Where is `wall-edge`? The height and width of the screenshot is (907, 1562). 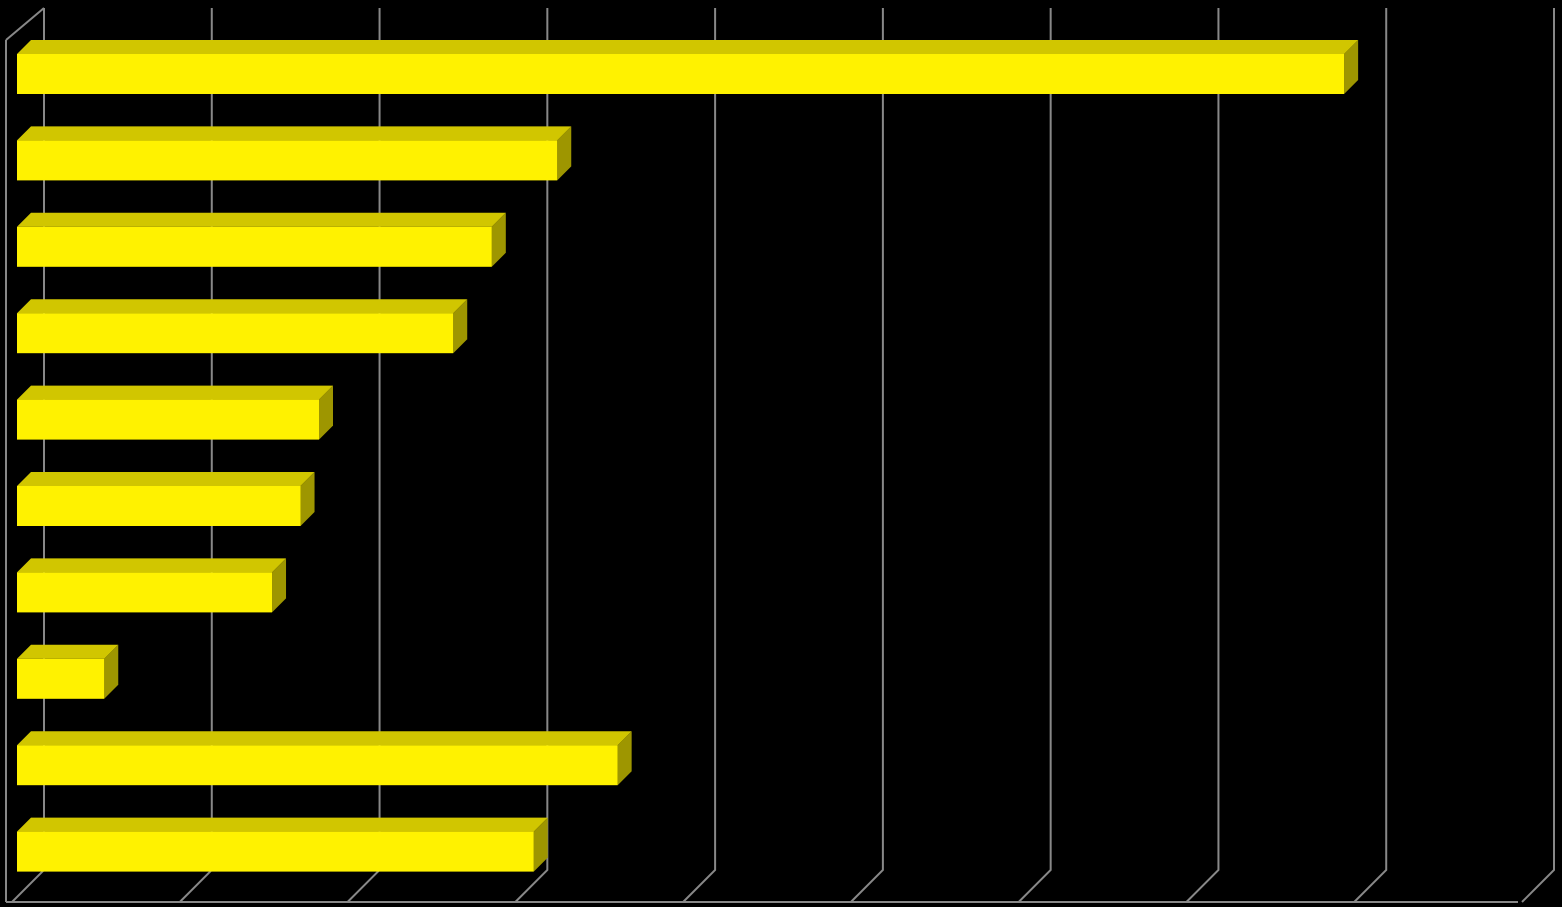 wall-edge is located at coordinates (25, 24).